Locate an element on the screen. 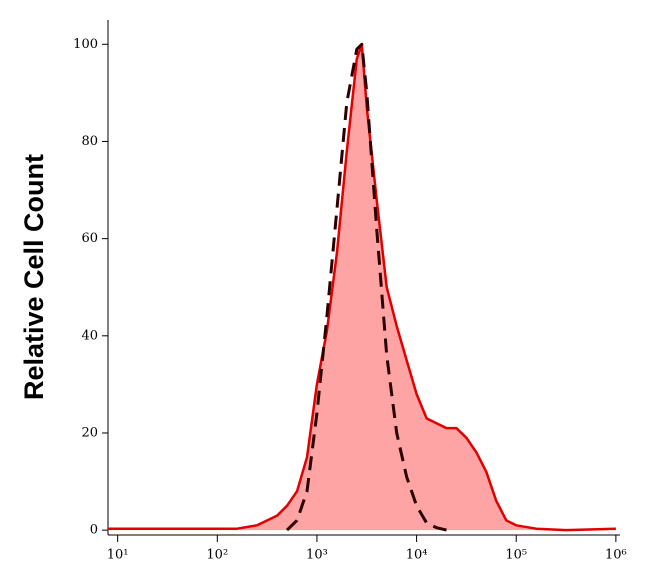 This screenshot has height=582, width=648. y-tick-label: 40 is located at coordinates (89, 335).